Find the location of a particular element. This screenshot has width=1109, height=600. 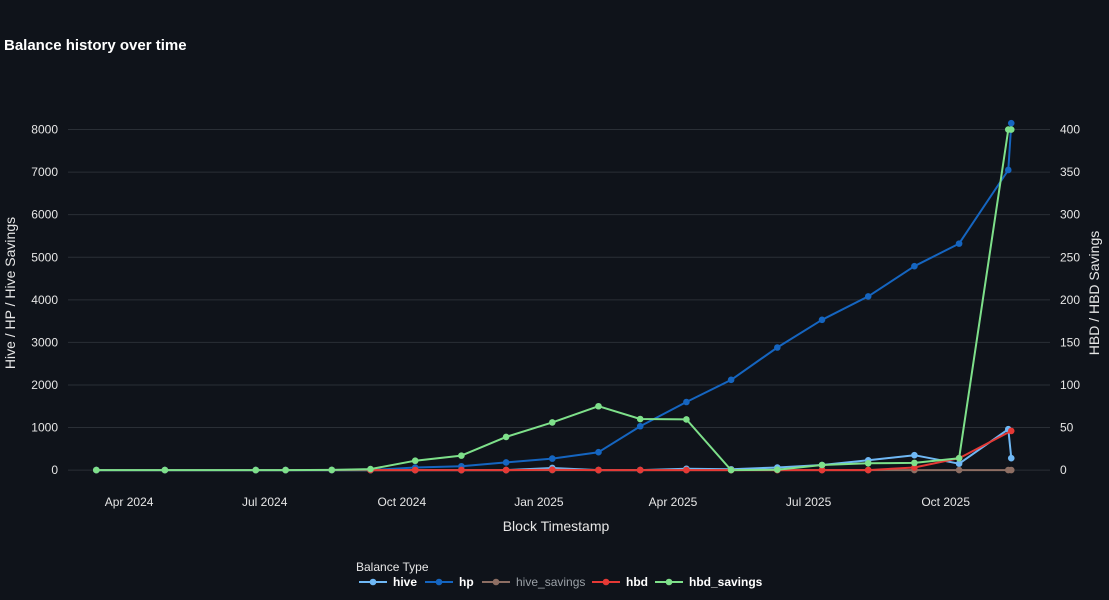

y-right-tick-label: 100 is located at coordinates (1070, 385).